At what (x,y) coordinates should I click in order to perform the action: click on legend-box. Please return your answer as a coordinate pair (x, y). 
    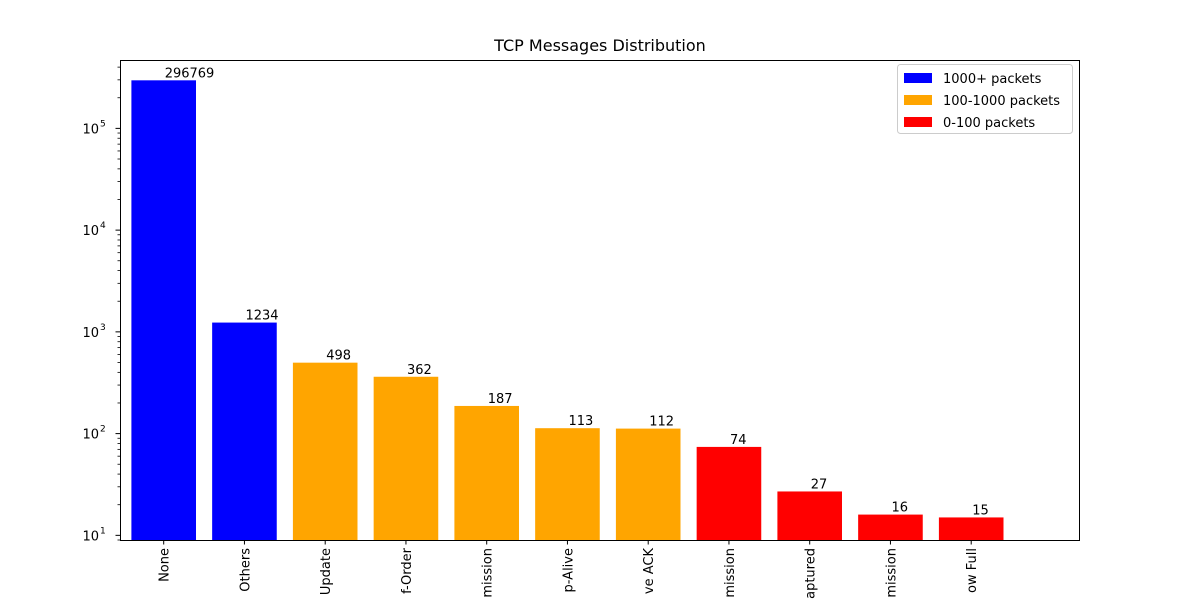
    Looking at the image, I should click on (985, 99).